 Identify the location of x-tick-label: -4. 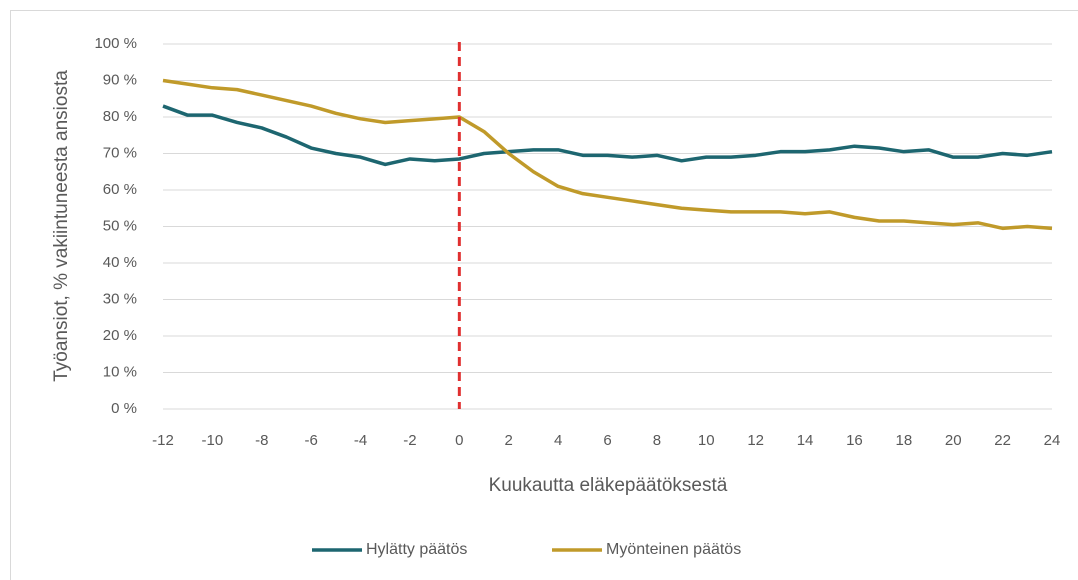
(360, 440).